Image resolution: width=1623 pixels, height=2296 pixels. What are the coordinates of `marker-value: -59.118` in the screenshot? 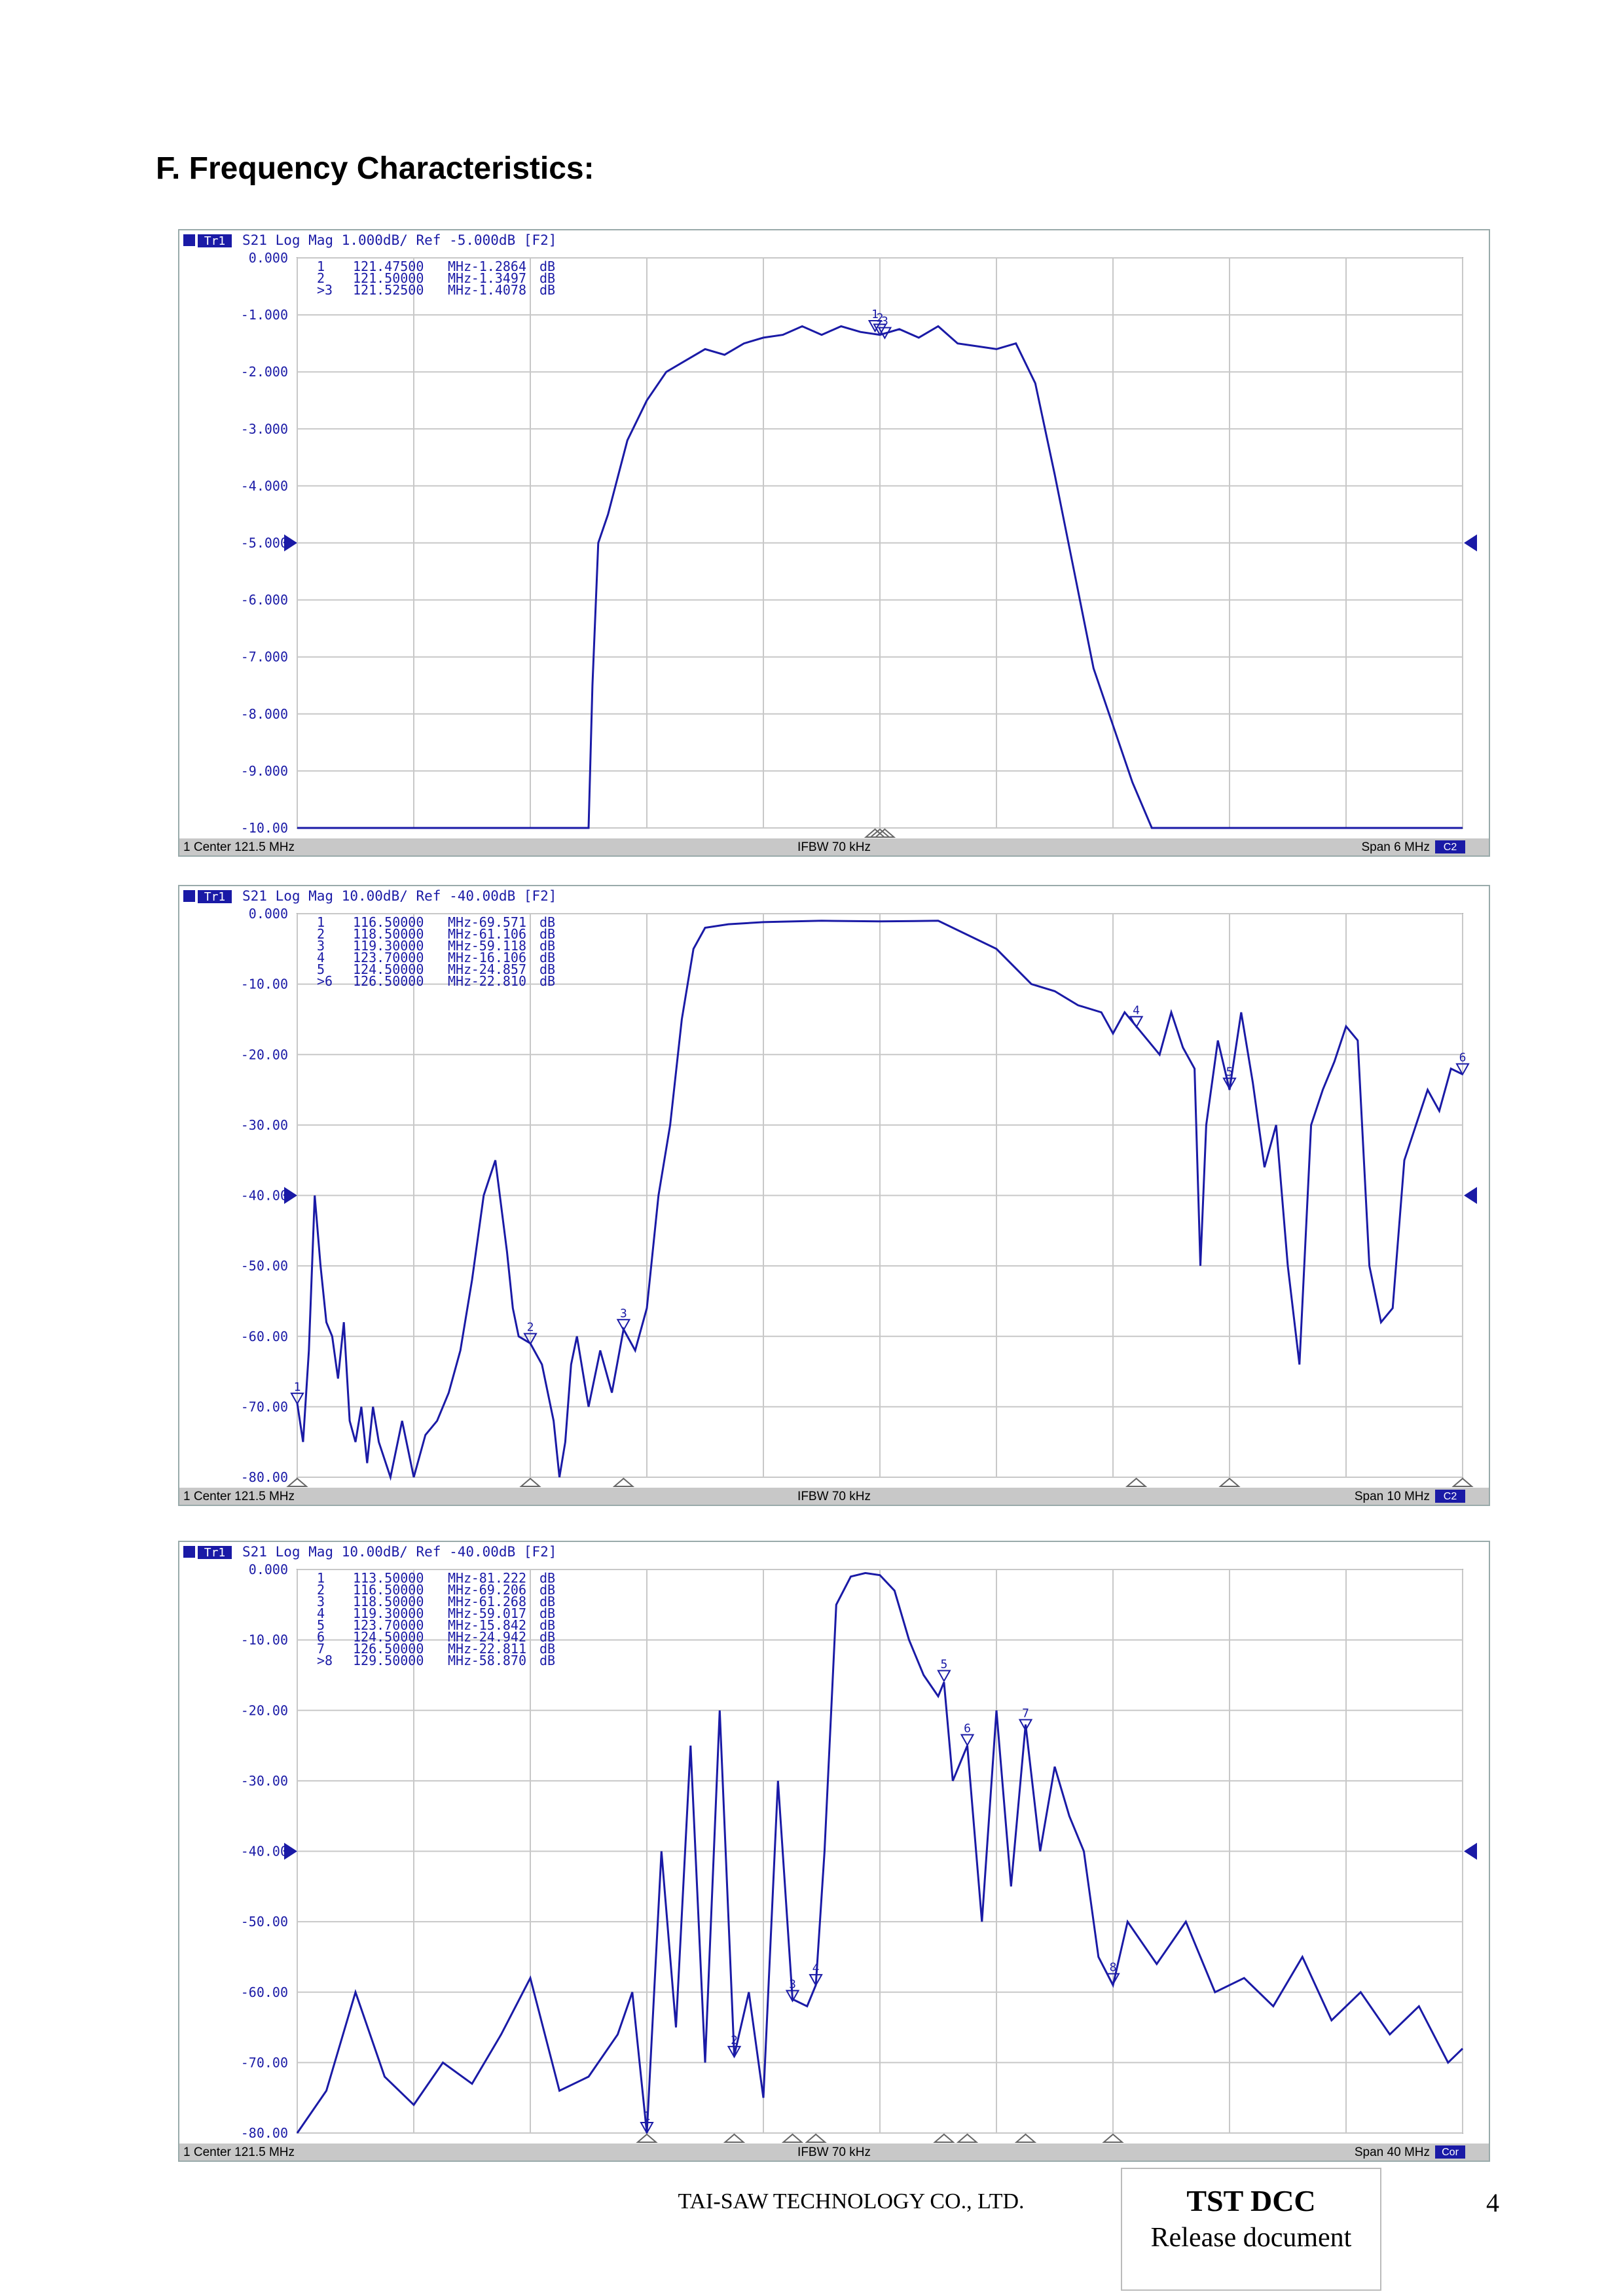 It's located at (498, 946).